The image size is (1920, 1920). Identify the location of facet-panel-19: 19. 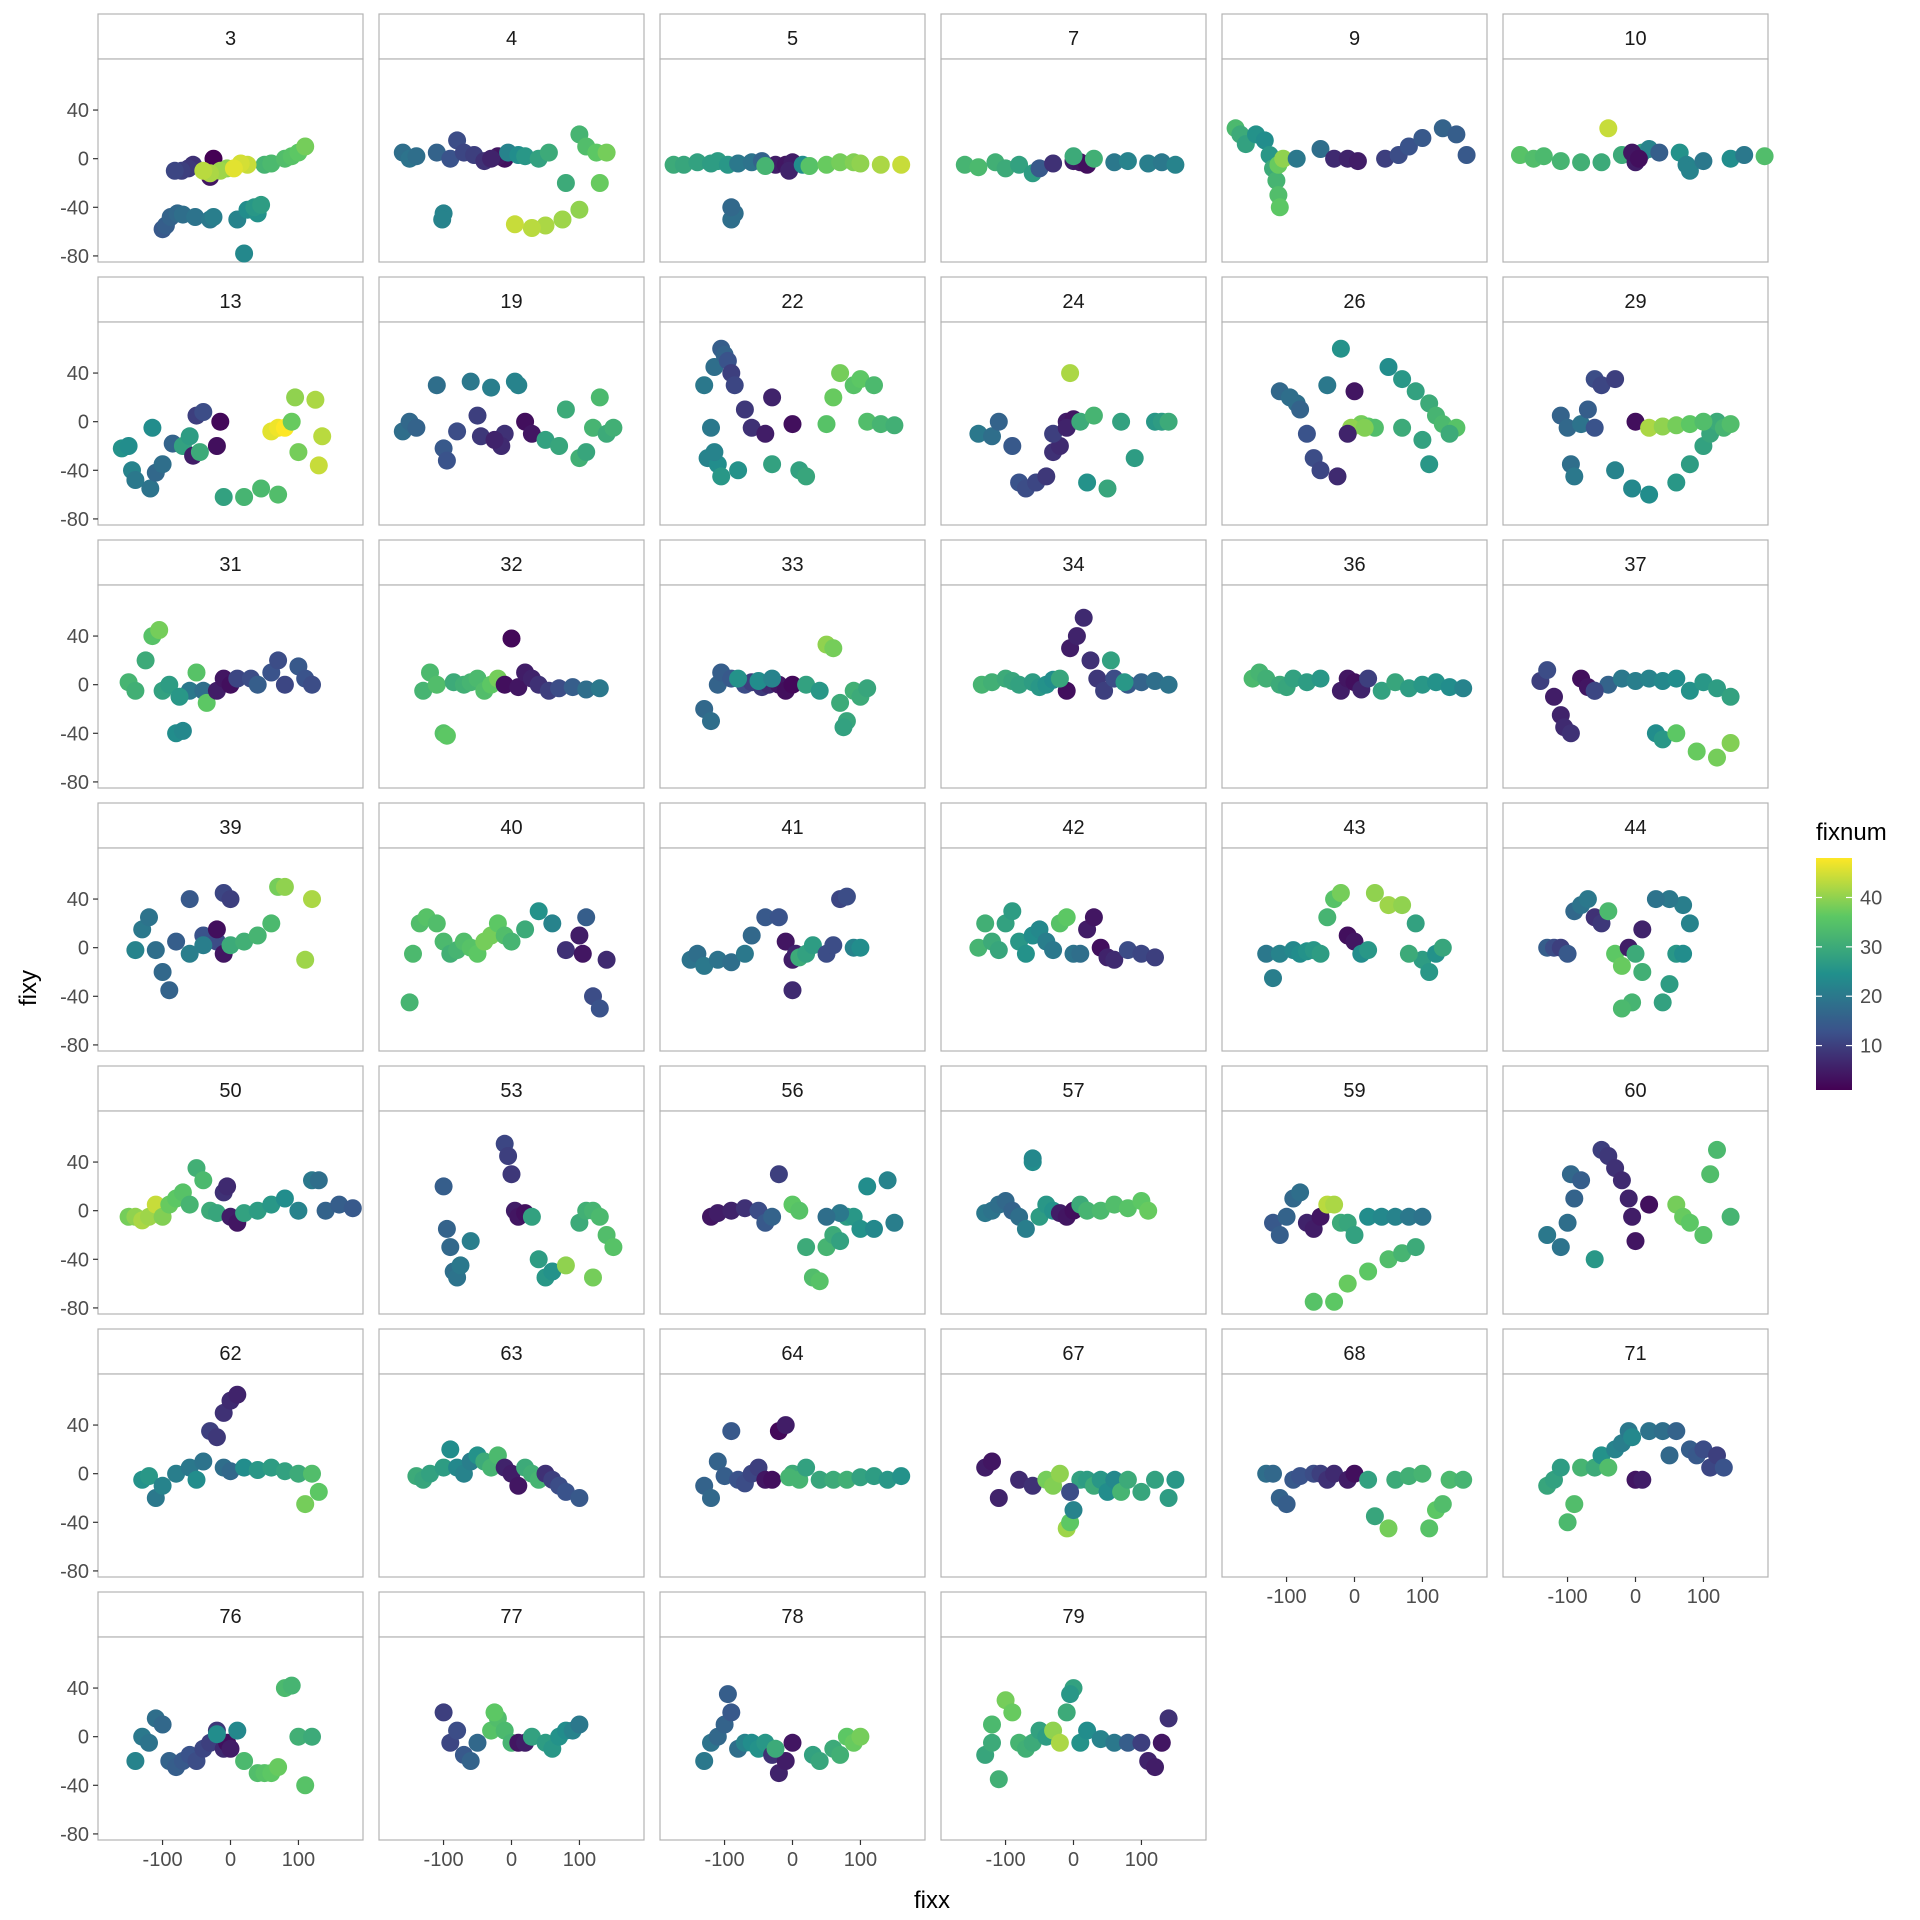
(511, 401).